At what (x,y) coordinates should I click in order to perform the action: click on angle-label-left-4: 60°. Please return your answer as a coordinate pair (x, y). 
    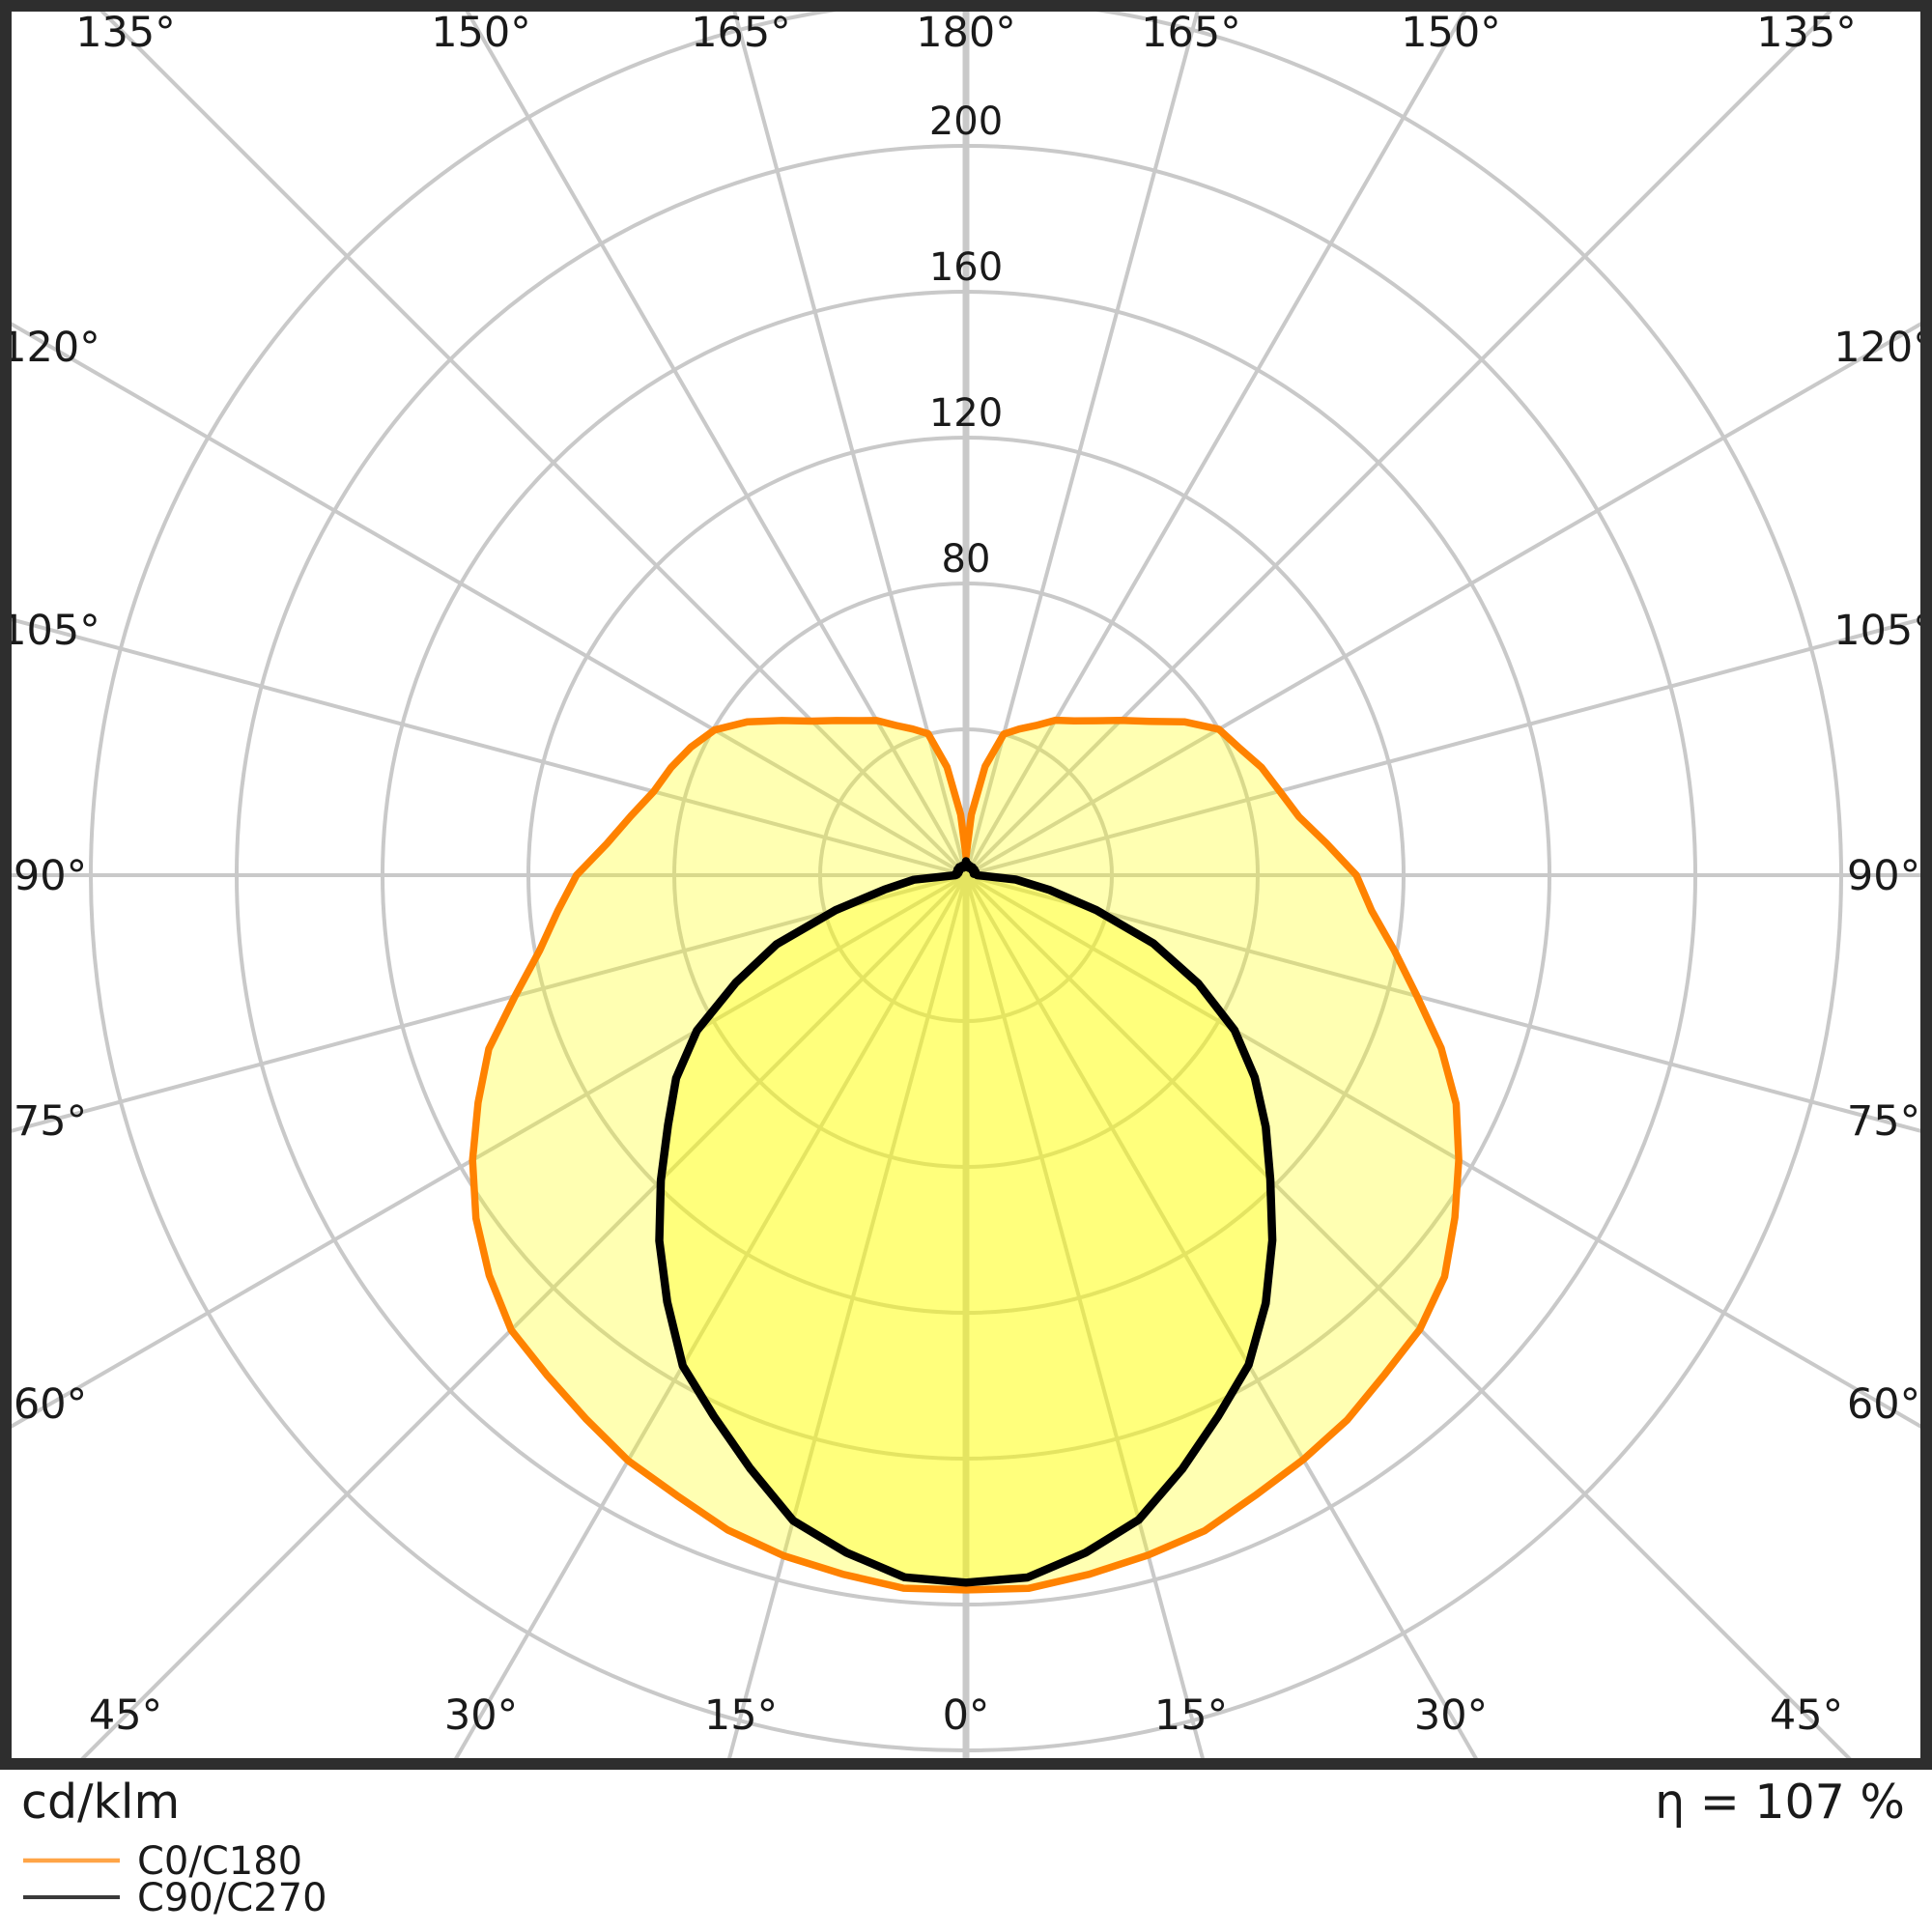
    Looking at the image, I should click on (50, 1404).